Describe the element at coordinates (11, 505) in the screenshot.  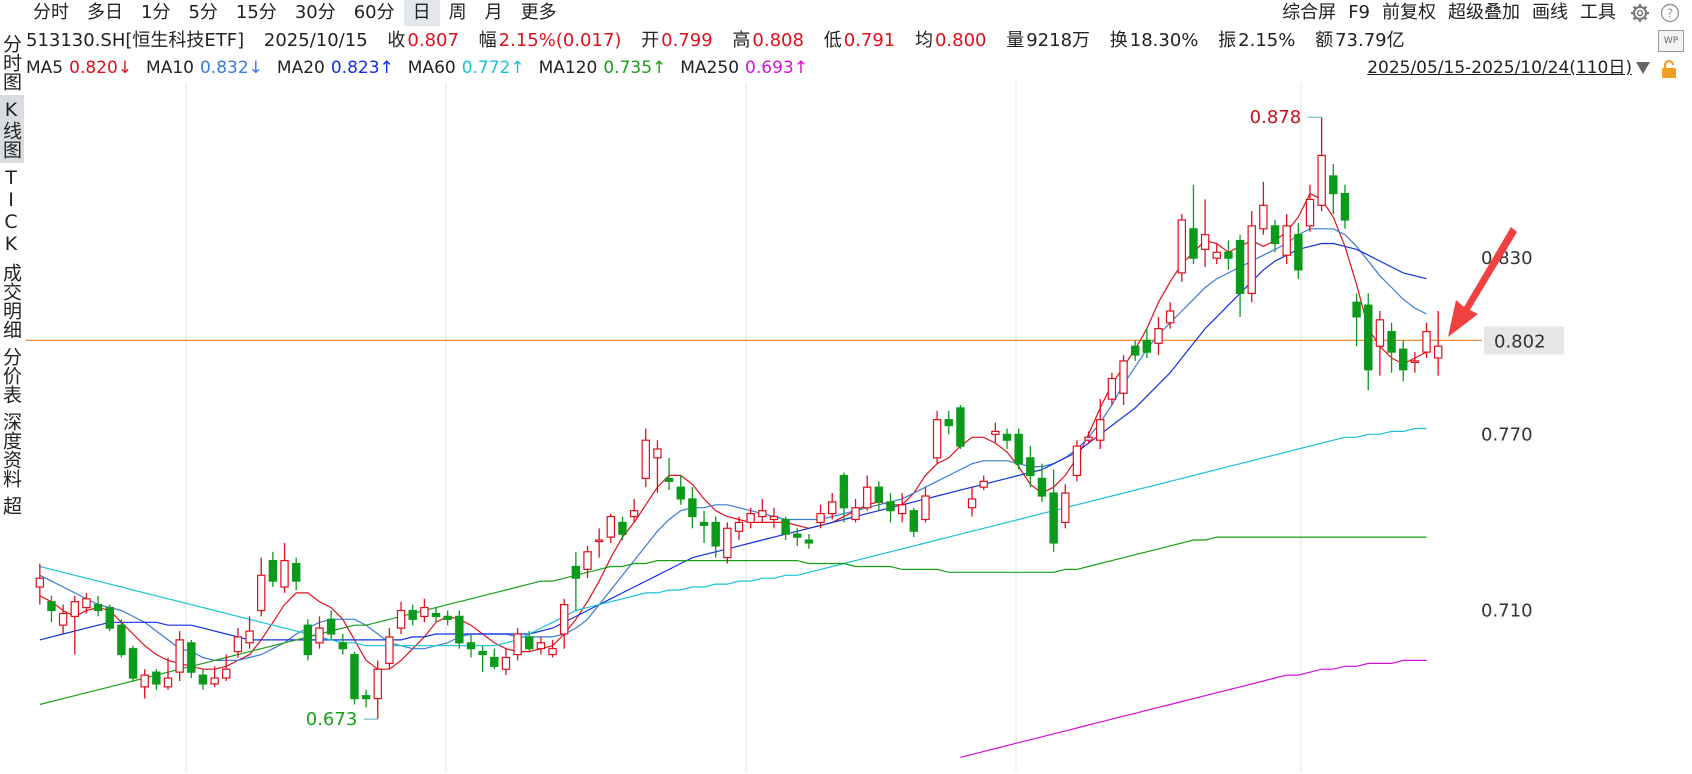
I see `sidebar-item-6: 超` at that location.